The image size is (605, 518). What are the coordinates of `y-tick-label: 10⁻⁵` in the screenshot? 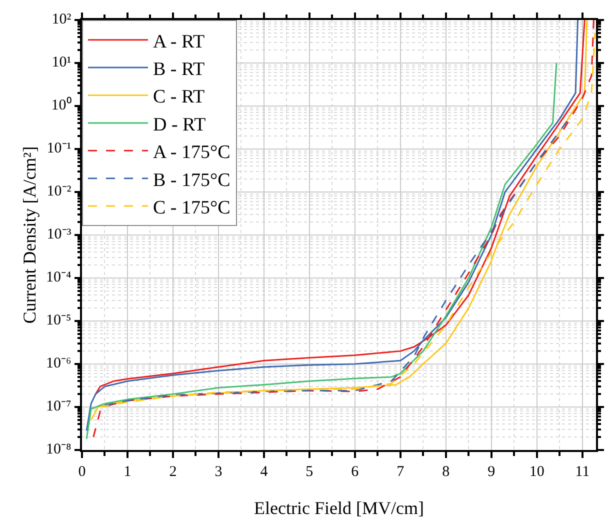 It's located at (59, 320).